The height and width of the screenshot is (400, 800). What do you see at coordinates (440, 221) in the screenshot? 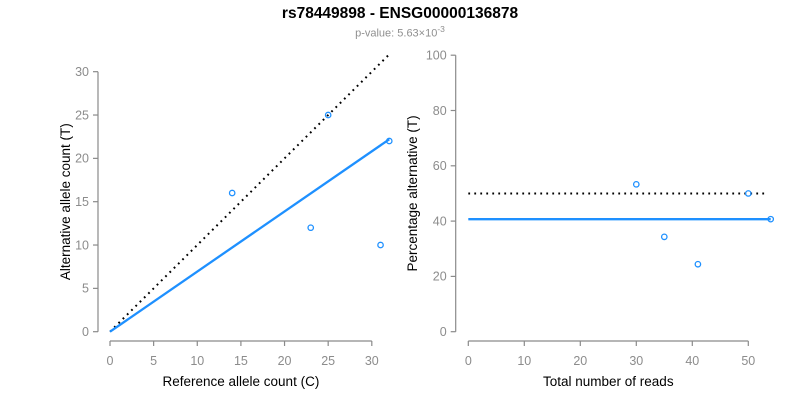
I see `y-tick-label: 40` at bounding box center [440, 221].